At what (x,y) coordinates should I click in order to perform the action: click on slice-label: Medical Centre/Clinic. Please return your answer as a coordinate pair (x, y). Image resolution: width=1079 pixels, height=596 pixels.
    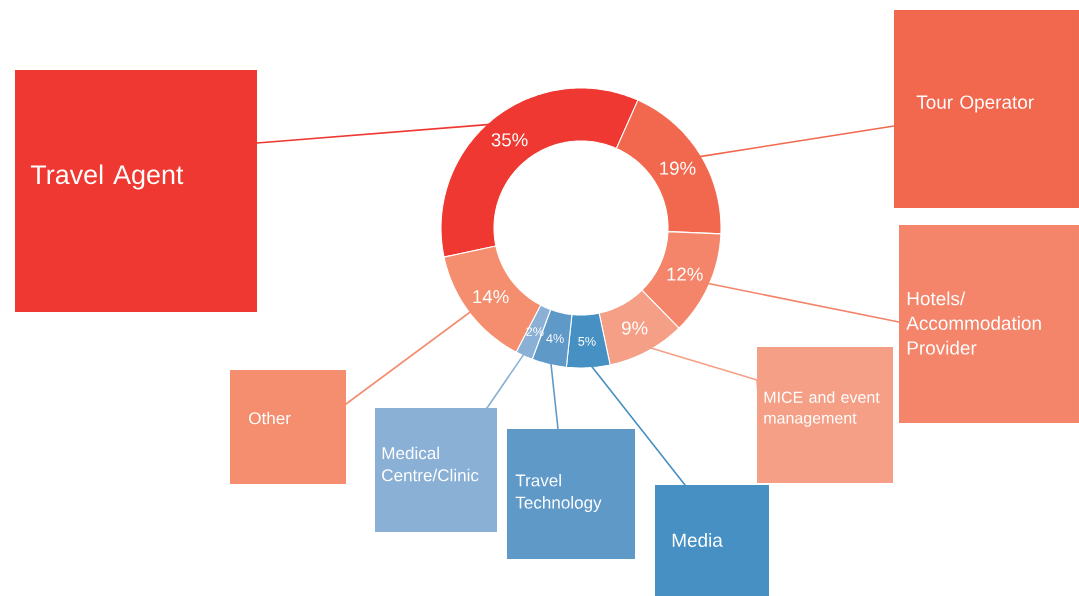
    Looking at the image, I should click on (430, 464).